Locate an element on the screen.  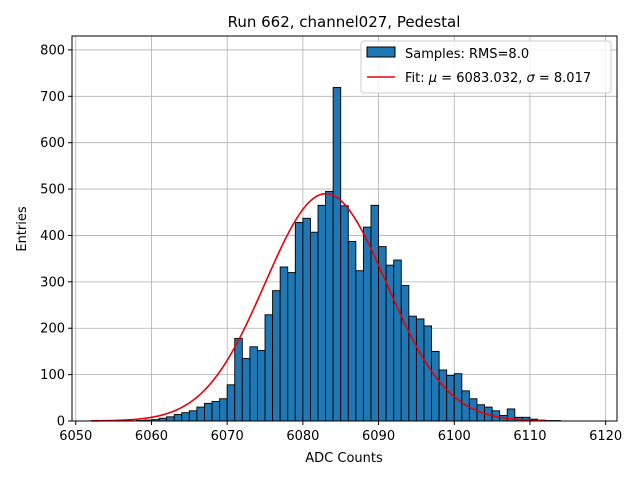
y-tick-label: 400 is located at coordinates (52, 236).